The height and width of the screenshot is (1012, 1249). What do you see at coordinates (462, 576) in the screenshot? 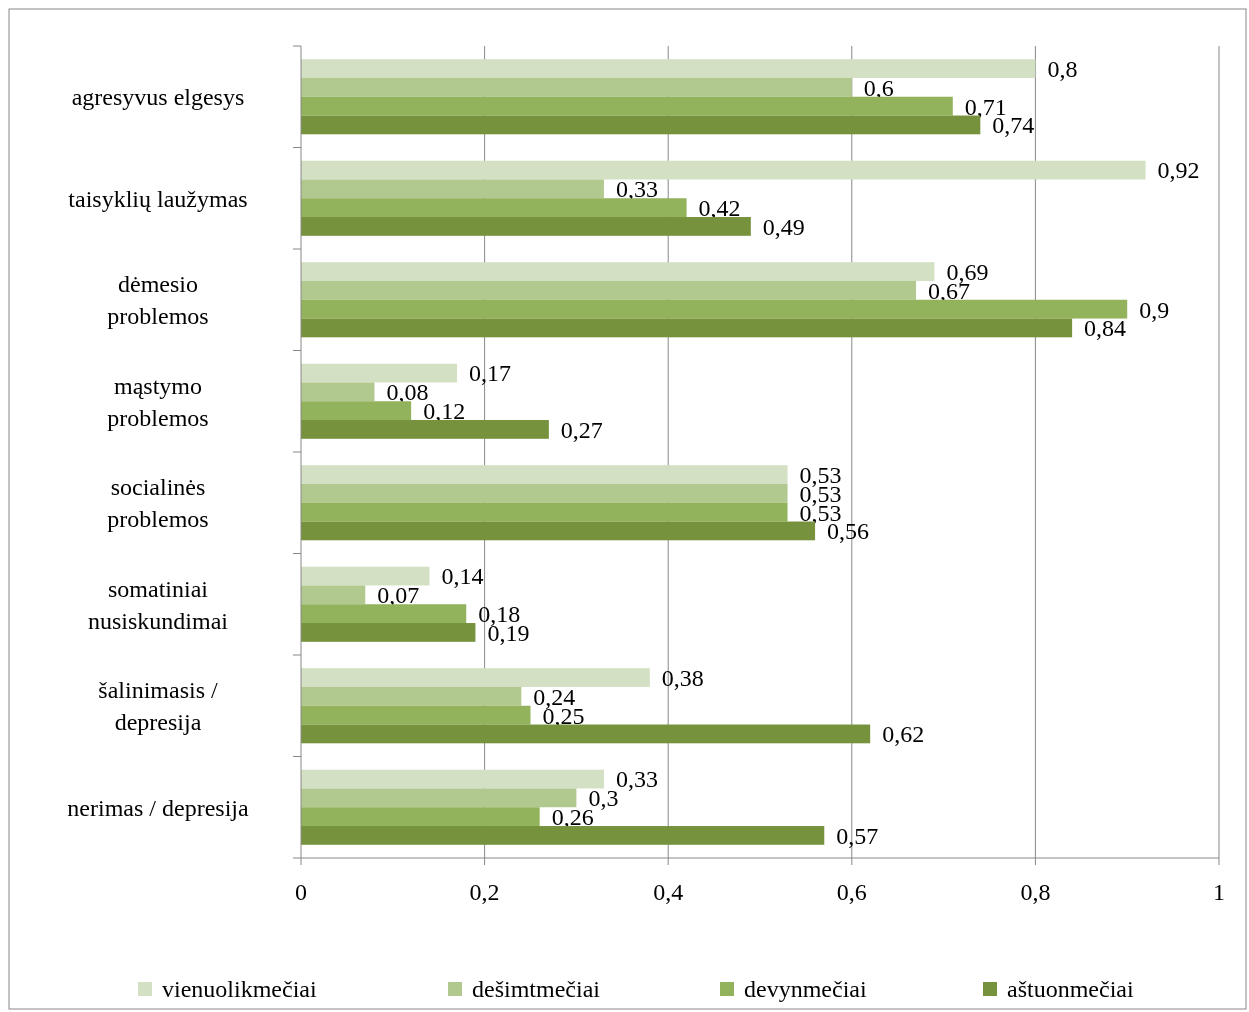
I see `data-label: 0,14` at bounding box center [462, 576].